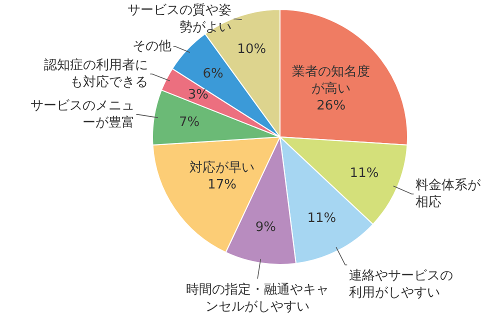 The height and width of the screenshot is (325, 489). What do you see at coordinates (198, 95) in the screenshot?
I see `data-label: 3%` at bounding box center [198, 95].